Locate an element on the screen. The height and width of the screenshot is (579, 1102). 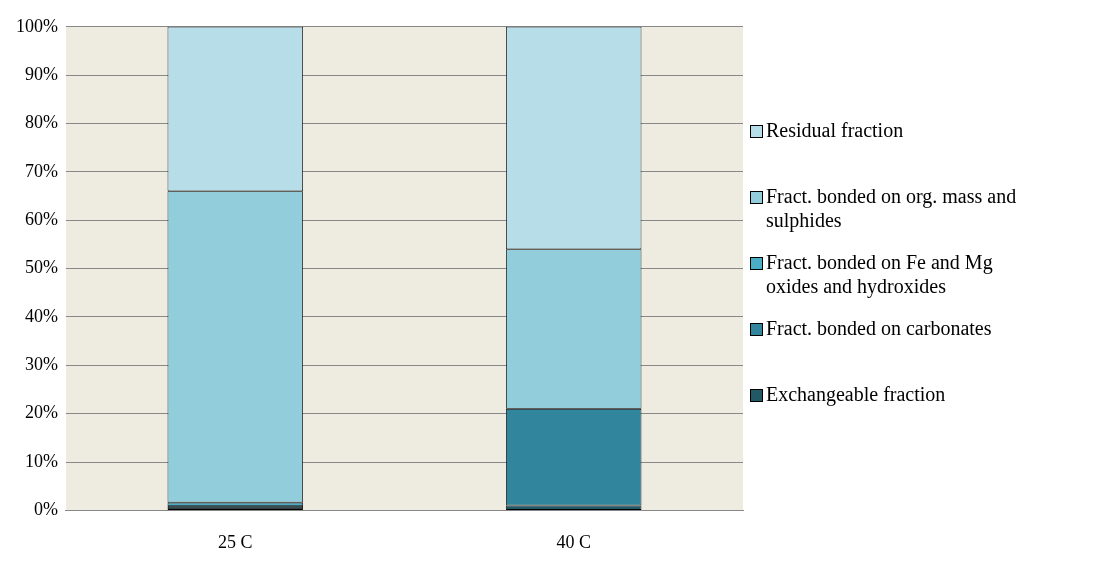
x-tick-label: 25 C is located at coordinates (235, 541).